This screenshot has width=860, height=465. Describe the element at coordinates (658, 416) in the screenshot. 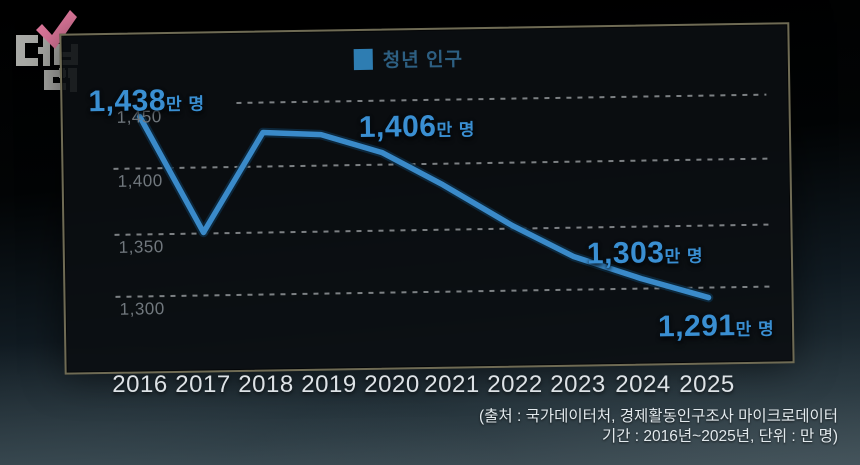

I see `source-line-1: (출처 : 국가데이터처, 경제활동인구조사 마이크로데이터` at that location.